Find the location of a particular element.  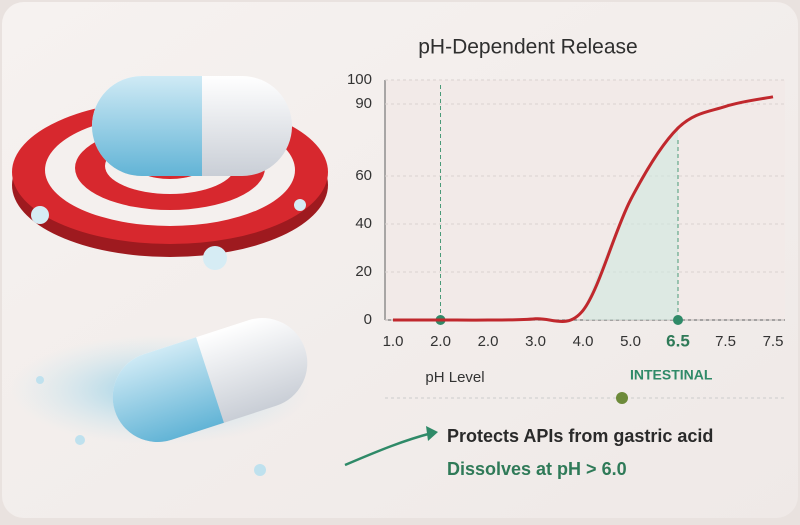

target-illustration is located at coordinates (170, 173).